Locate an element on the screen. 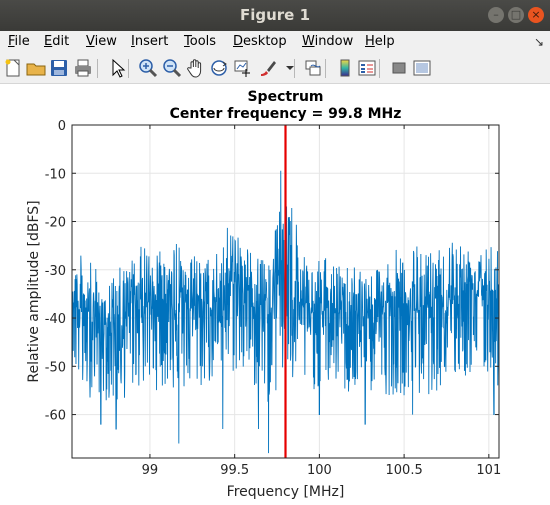  y-tick-label: -40 is located at coordinates (55, 319).